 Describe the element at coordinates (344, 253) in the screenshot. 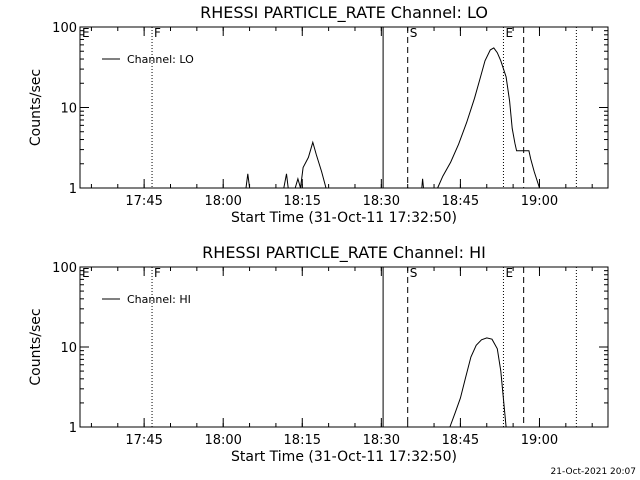

I see `chart-title: RHESSI PARTICLE_RATE Channel: HI` at that location.